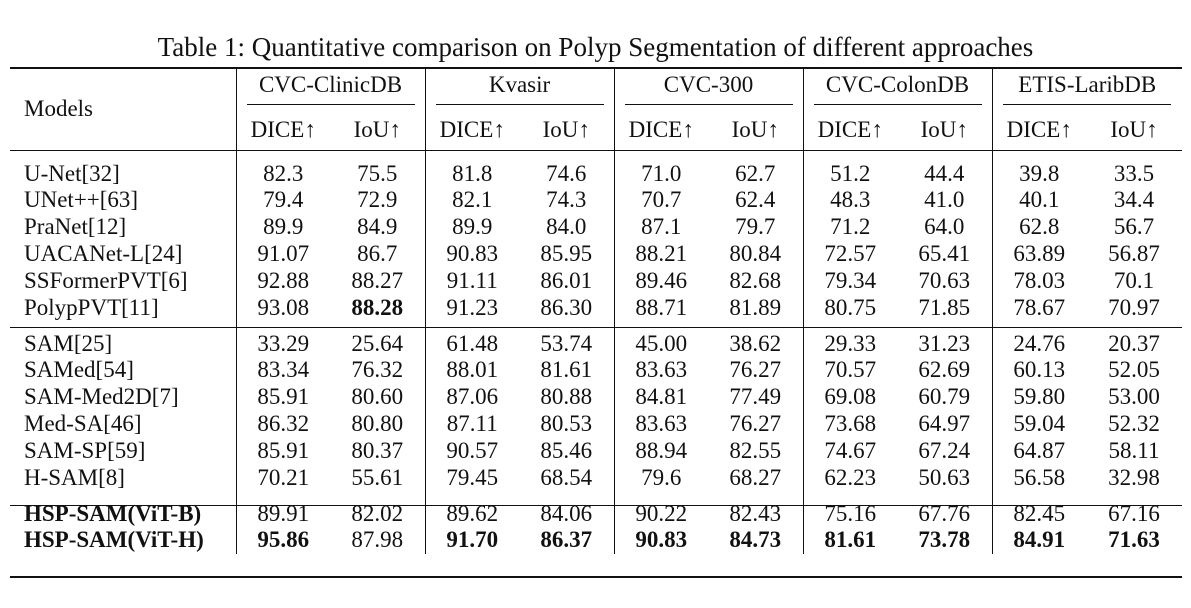 This screenshot has width=1191, height=608. What do you see at coordinates (1134, 397) in the screenshot?
I see `iou-value: 53.00` at bounding box center [1134, 397].